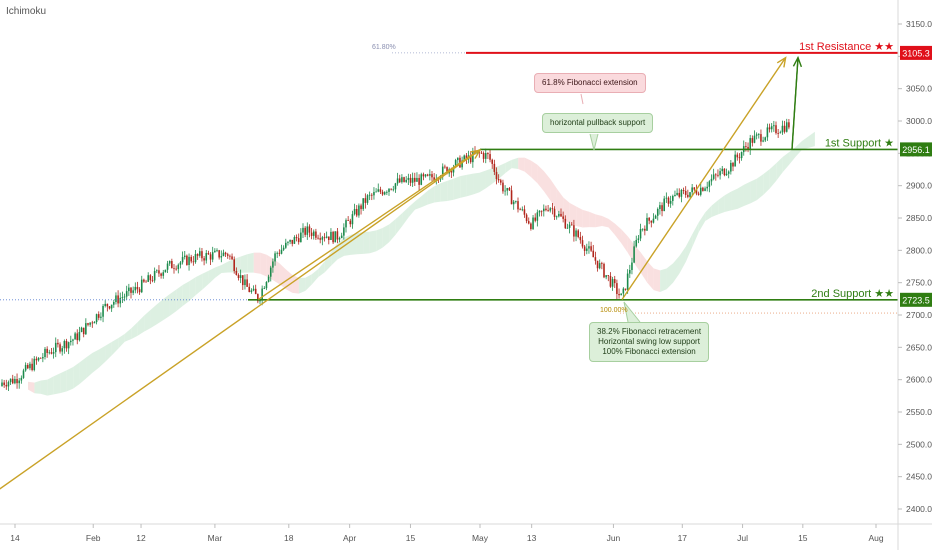 This screenshot has height=550, width=932. Describe the element at coordinates (93, 538) in the screenshot. I see `x-tick-label: Feb` at that location.